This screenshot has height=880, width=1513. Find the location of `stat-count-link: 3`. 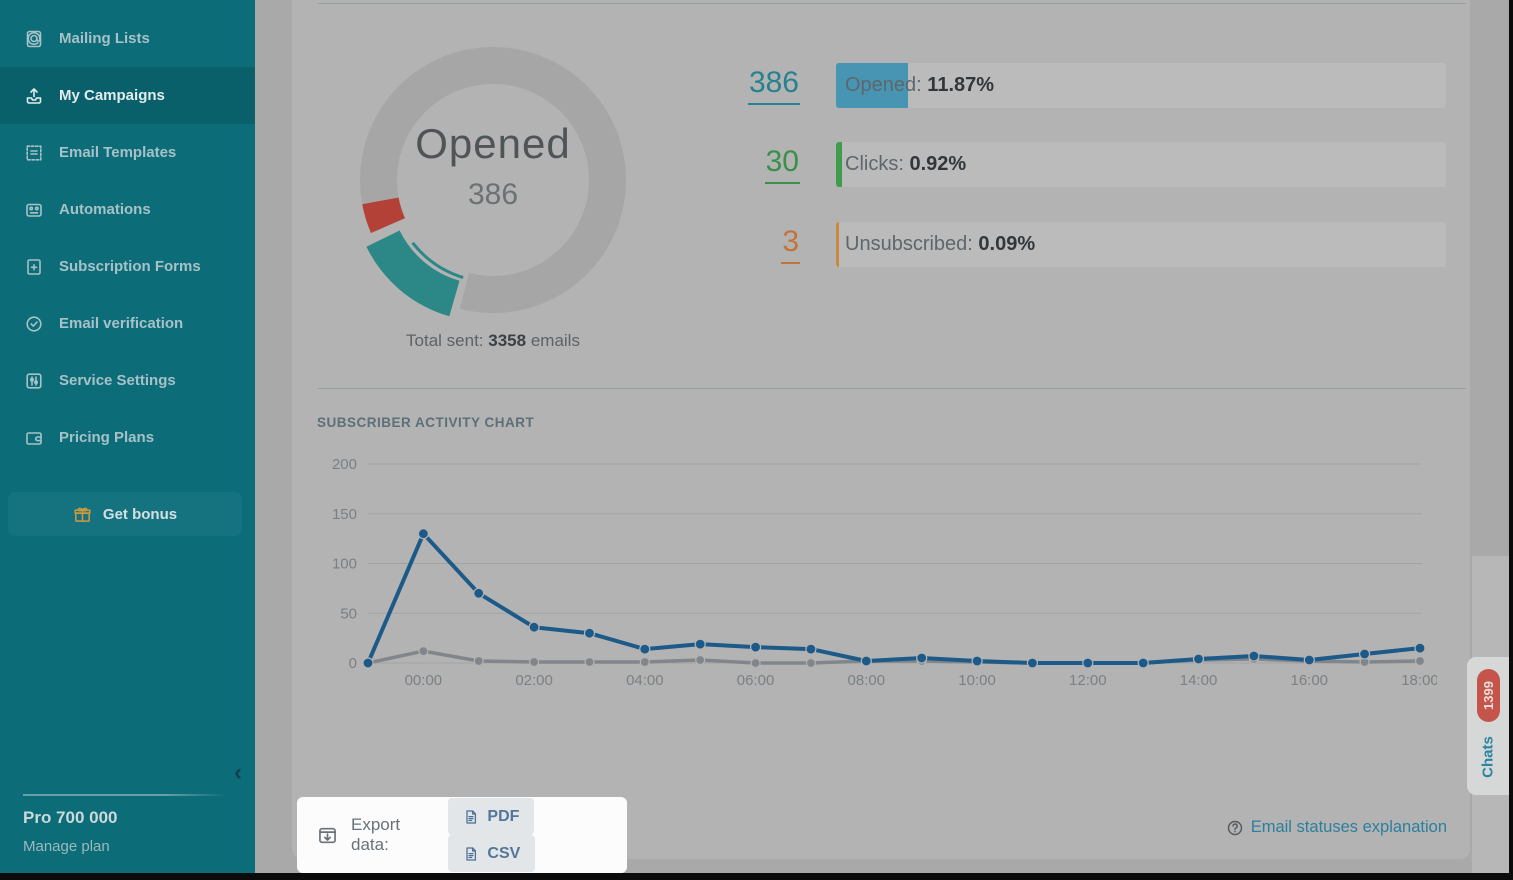

stat-count-link: 3 is located at coordinates (756, 244).